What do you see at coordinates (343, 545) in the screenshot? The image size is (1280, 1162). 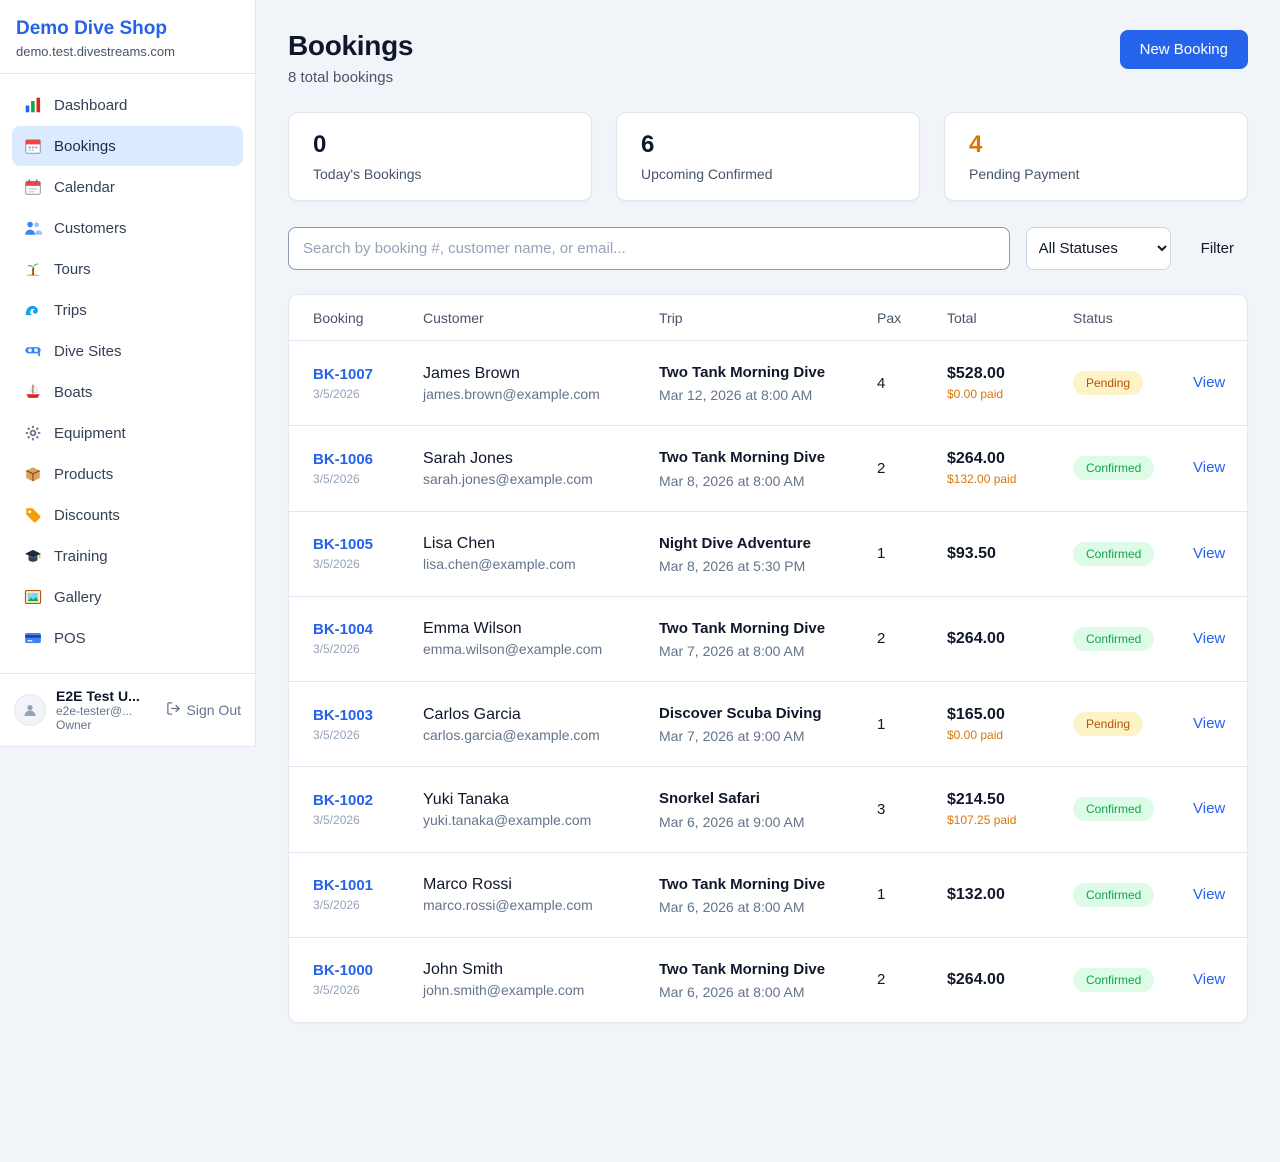 I see `booking-id-link: BK-1005` at bounding box center [343, 545].